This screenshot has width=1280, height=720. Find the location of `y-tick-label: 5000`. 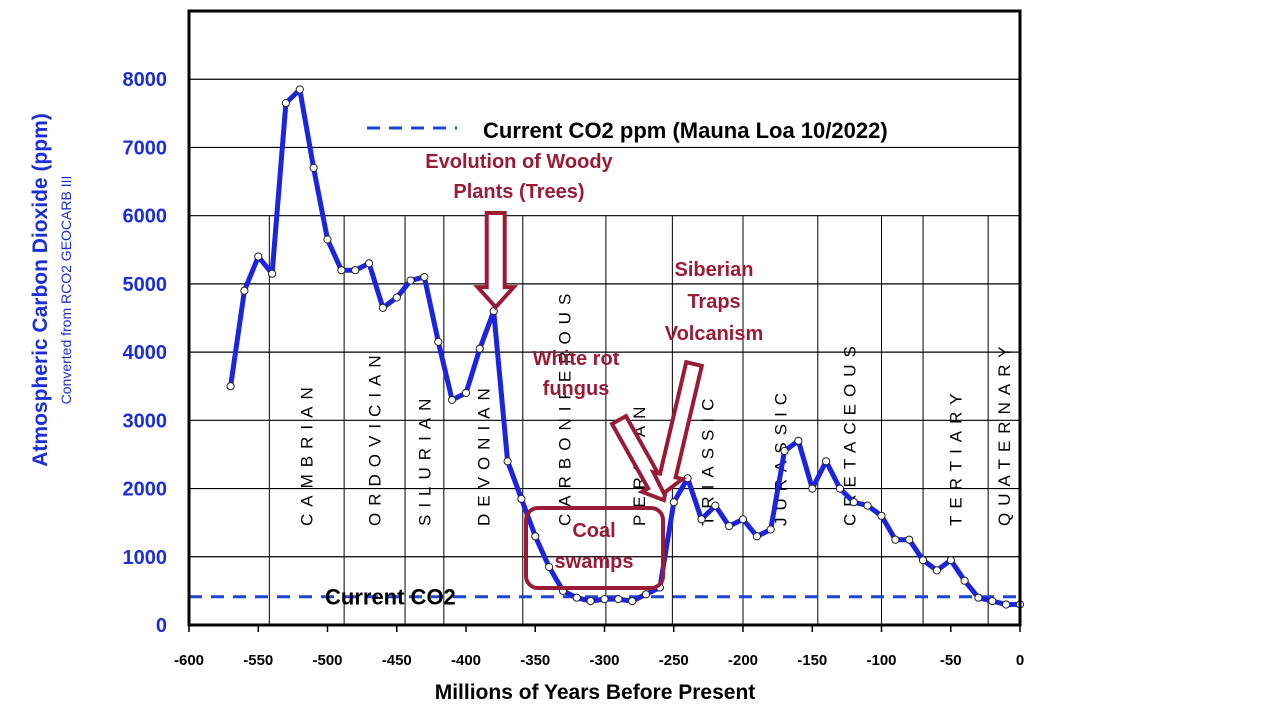

y-tick-label: 5000 is located at coordinates (145, 285).